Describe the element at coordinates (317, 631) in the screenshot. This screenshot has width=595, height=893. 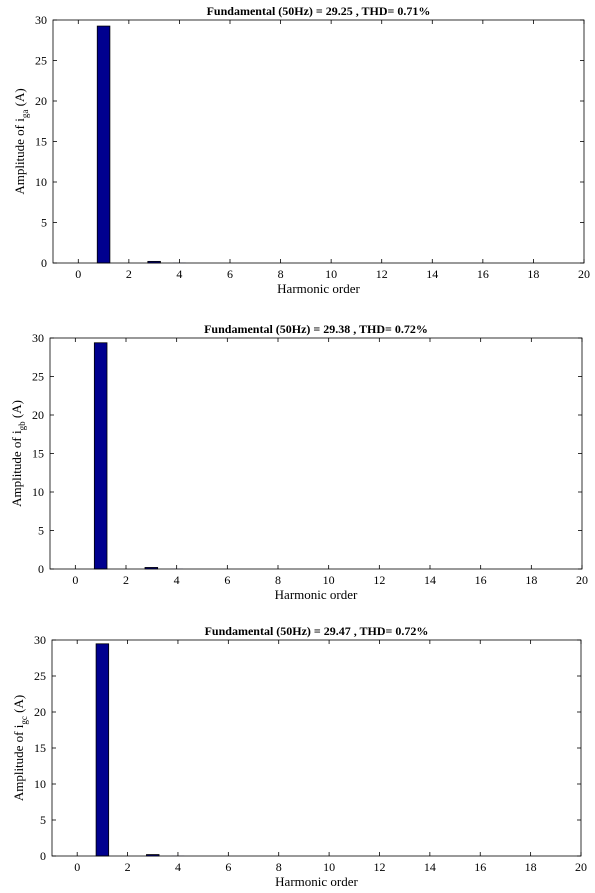
I see `chart-title: Fundamental (50Hz) = 29.47 , THD= 0.72%` at that location.